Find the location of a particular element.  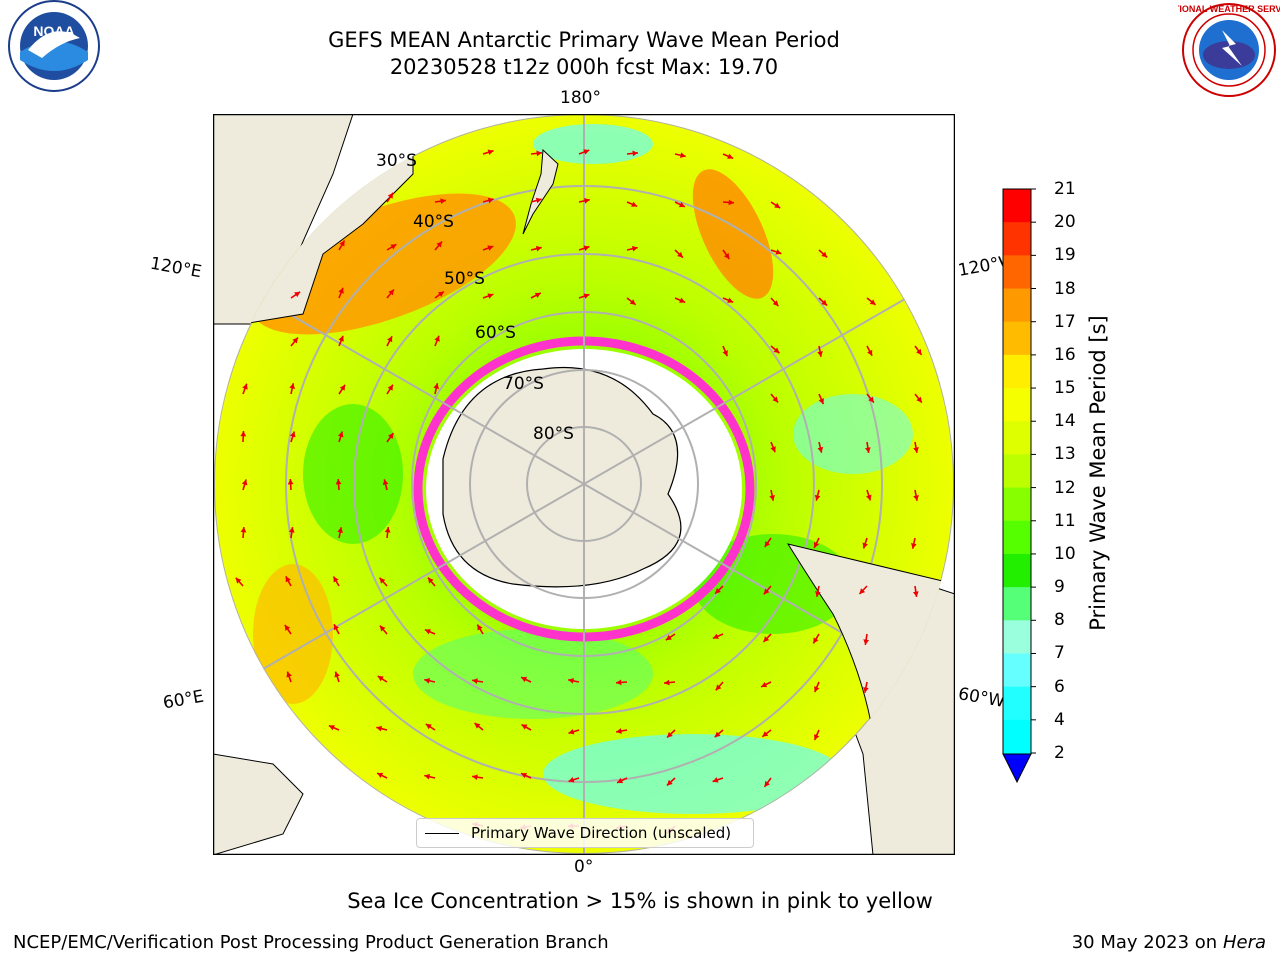

colorbar-tick-label: 2 is located at coordinates (1059, 753).